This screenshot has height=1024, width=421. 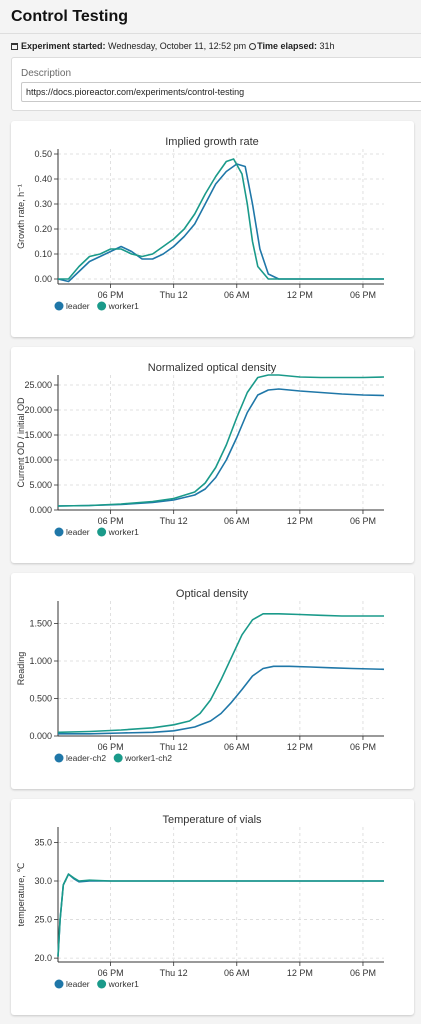 What do you see at coordinates (43, 279) in the screenshot?
I see `y-tick-label: 0.00` at bounding box center [43, 279].